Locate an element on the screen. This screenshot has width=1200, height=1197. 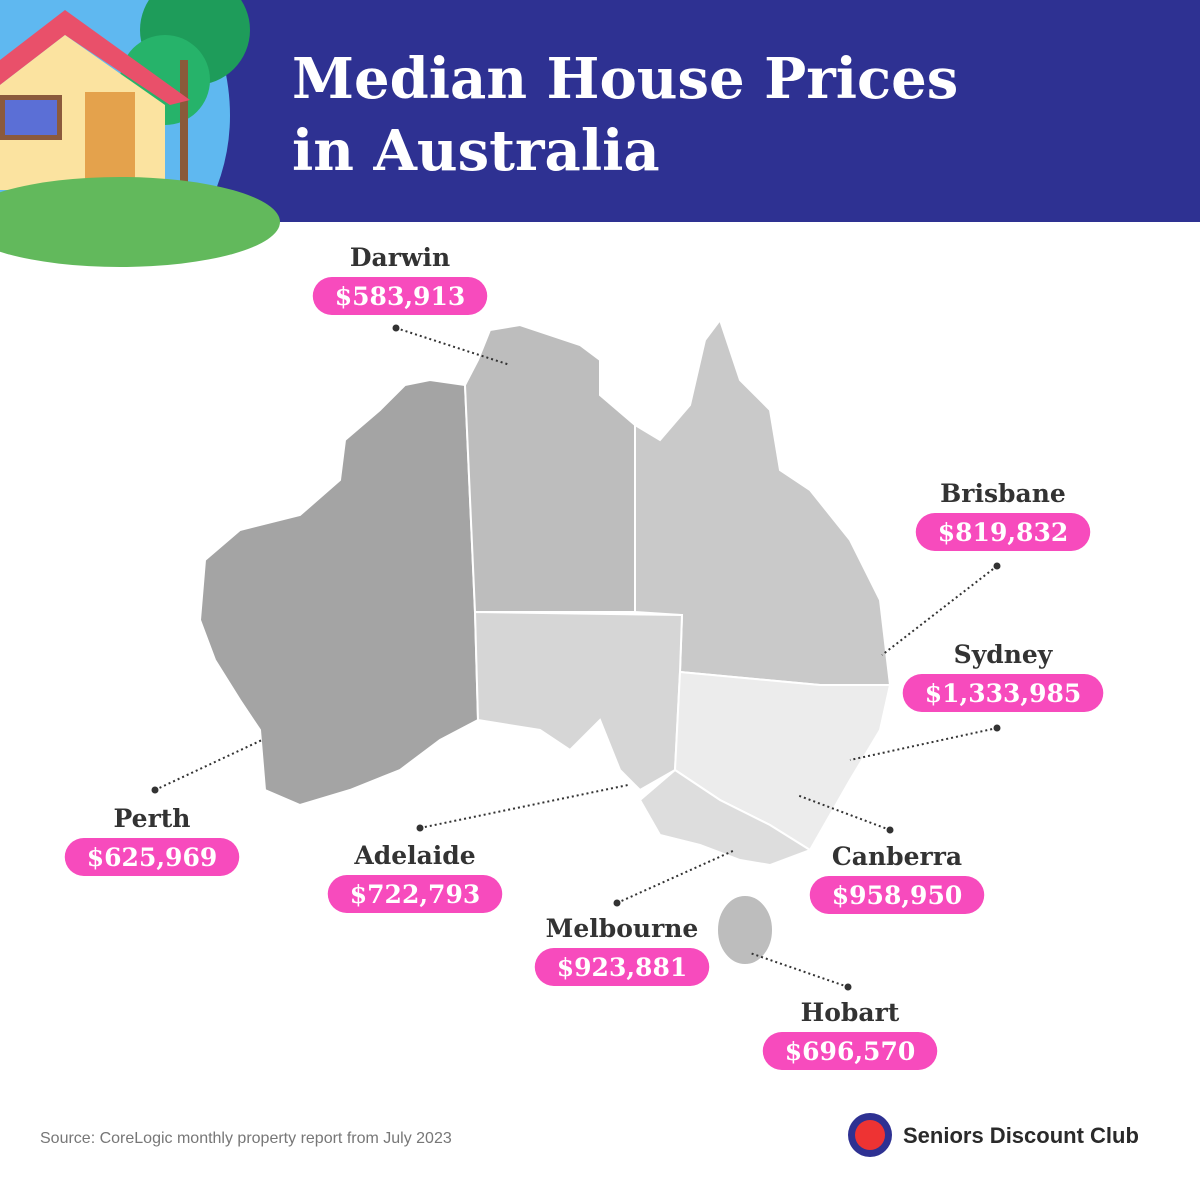
city-price: $583,913 is located at coordinates (400, 296).